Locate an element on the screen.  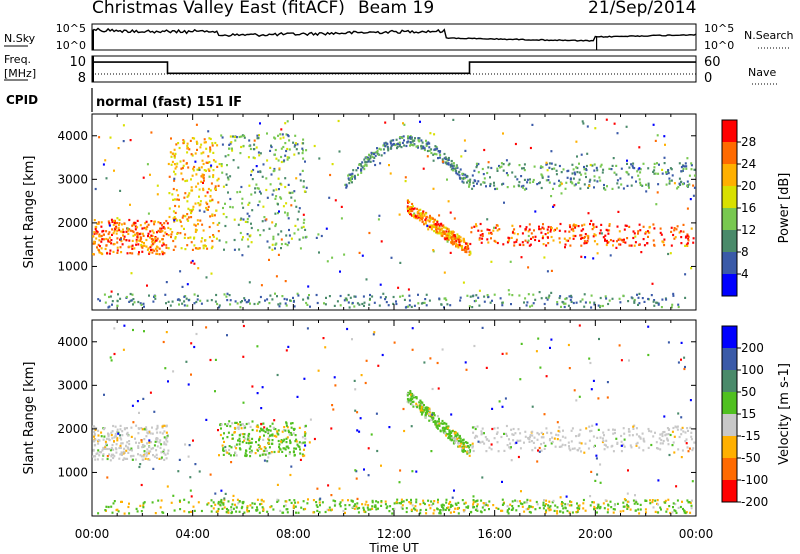
velocity-xtick-label: 00:00 is located at coordinates (696, 534).